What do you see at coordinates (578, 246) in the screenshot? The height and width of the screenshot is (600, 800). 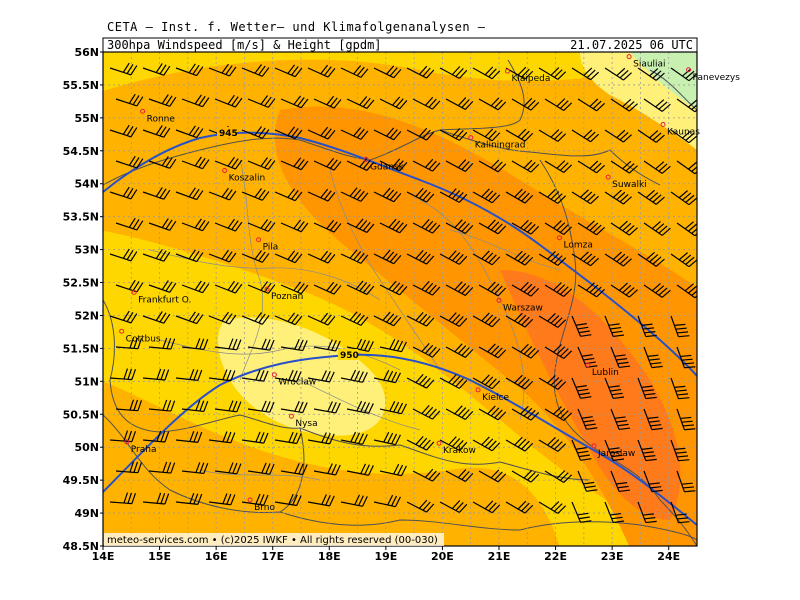 I see `city-label: Lomza` at bounding box center [578, 246].